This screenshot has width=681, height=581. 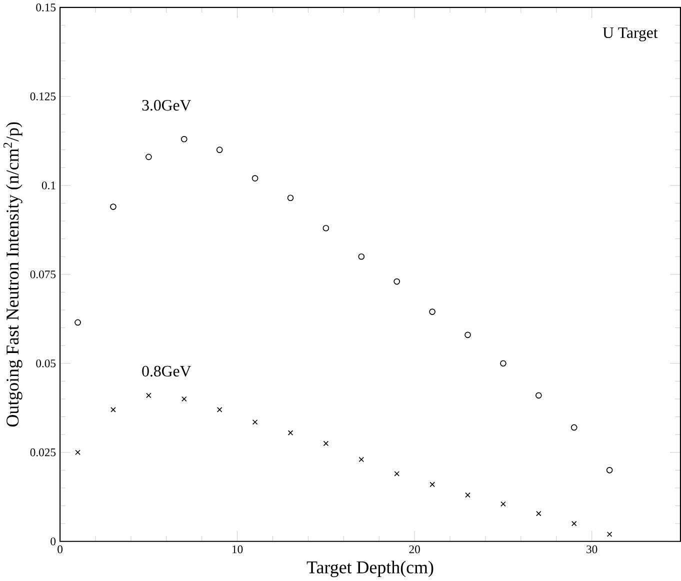 What do you see at coordinates (592, 550) in the screenshot?
I see `x-tick-label: 30` at bounding box center [592, 550].